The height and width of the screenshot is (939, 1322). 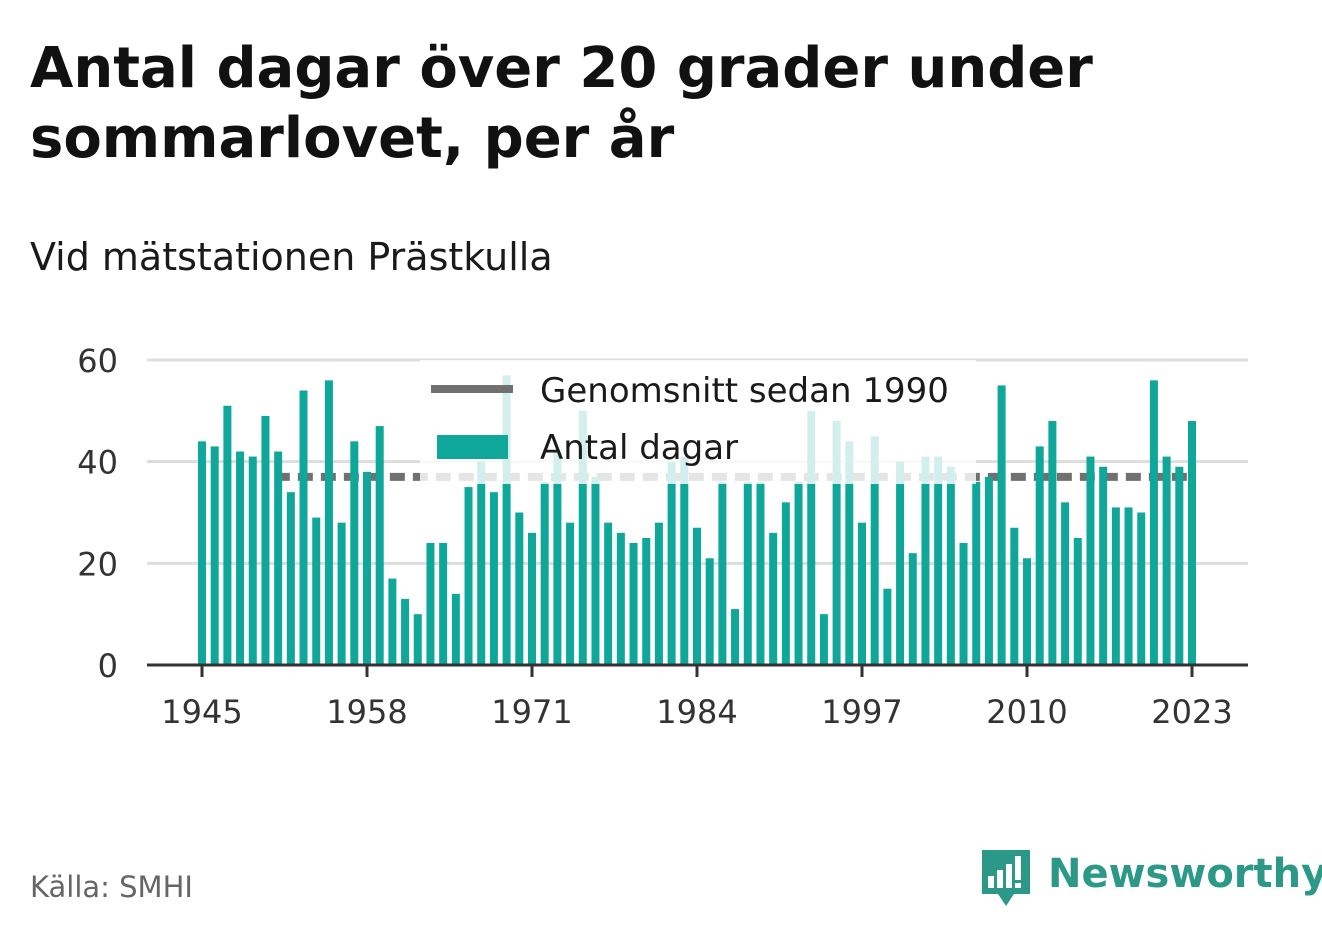 What do you see at coordinates (227, 535) in the screenshot?
I see `bar-1947` at bounding box center [227, 535].